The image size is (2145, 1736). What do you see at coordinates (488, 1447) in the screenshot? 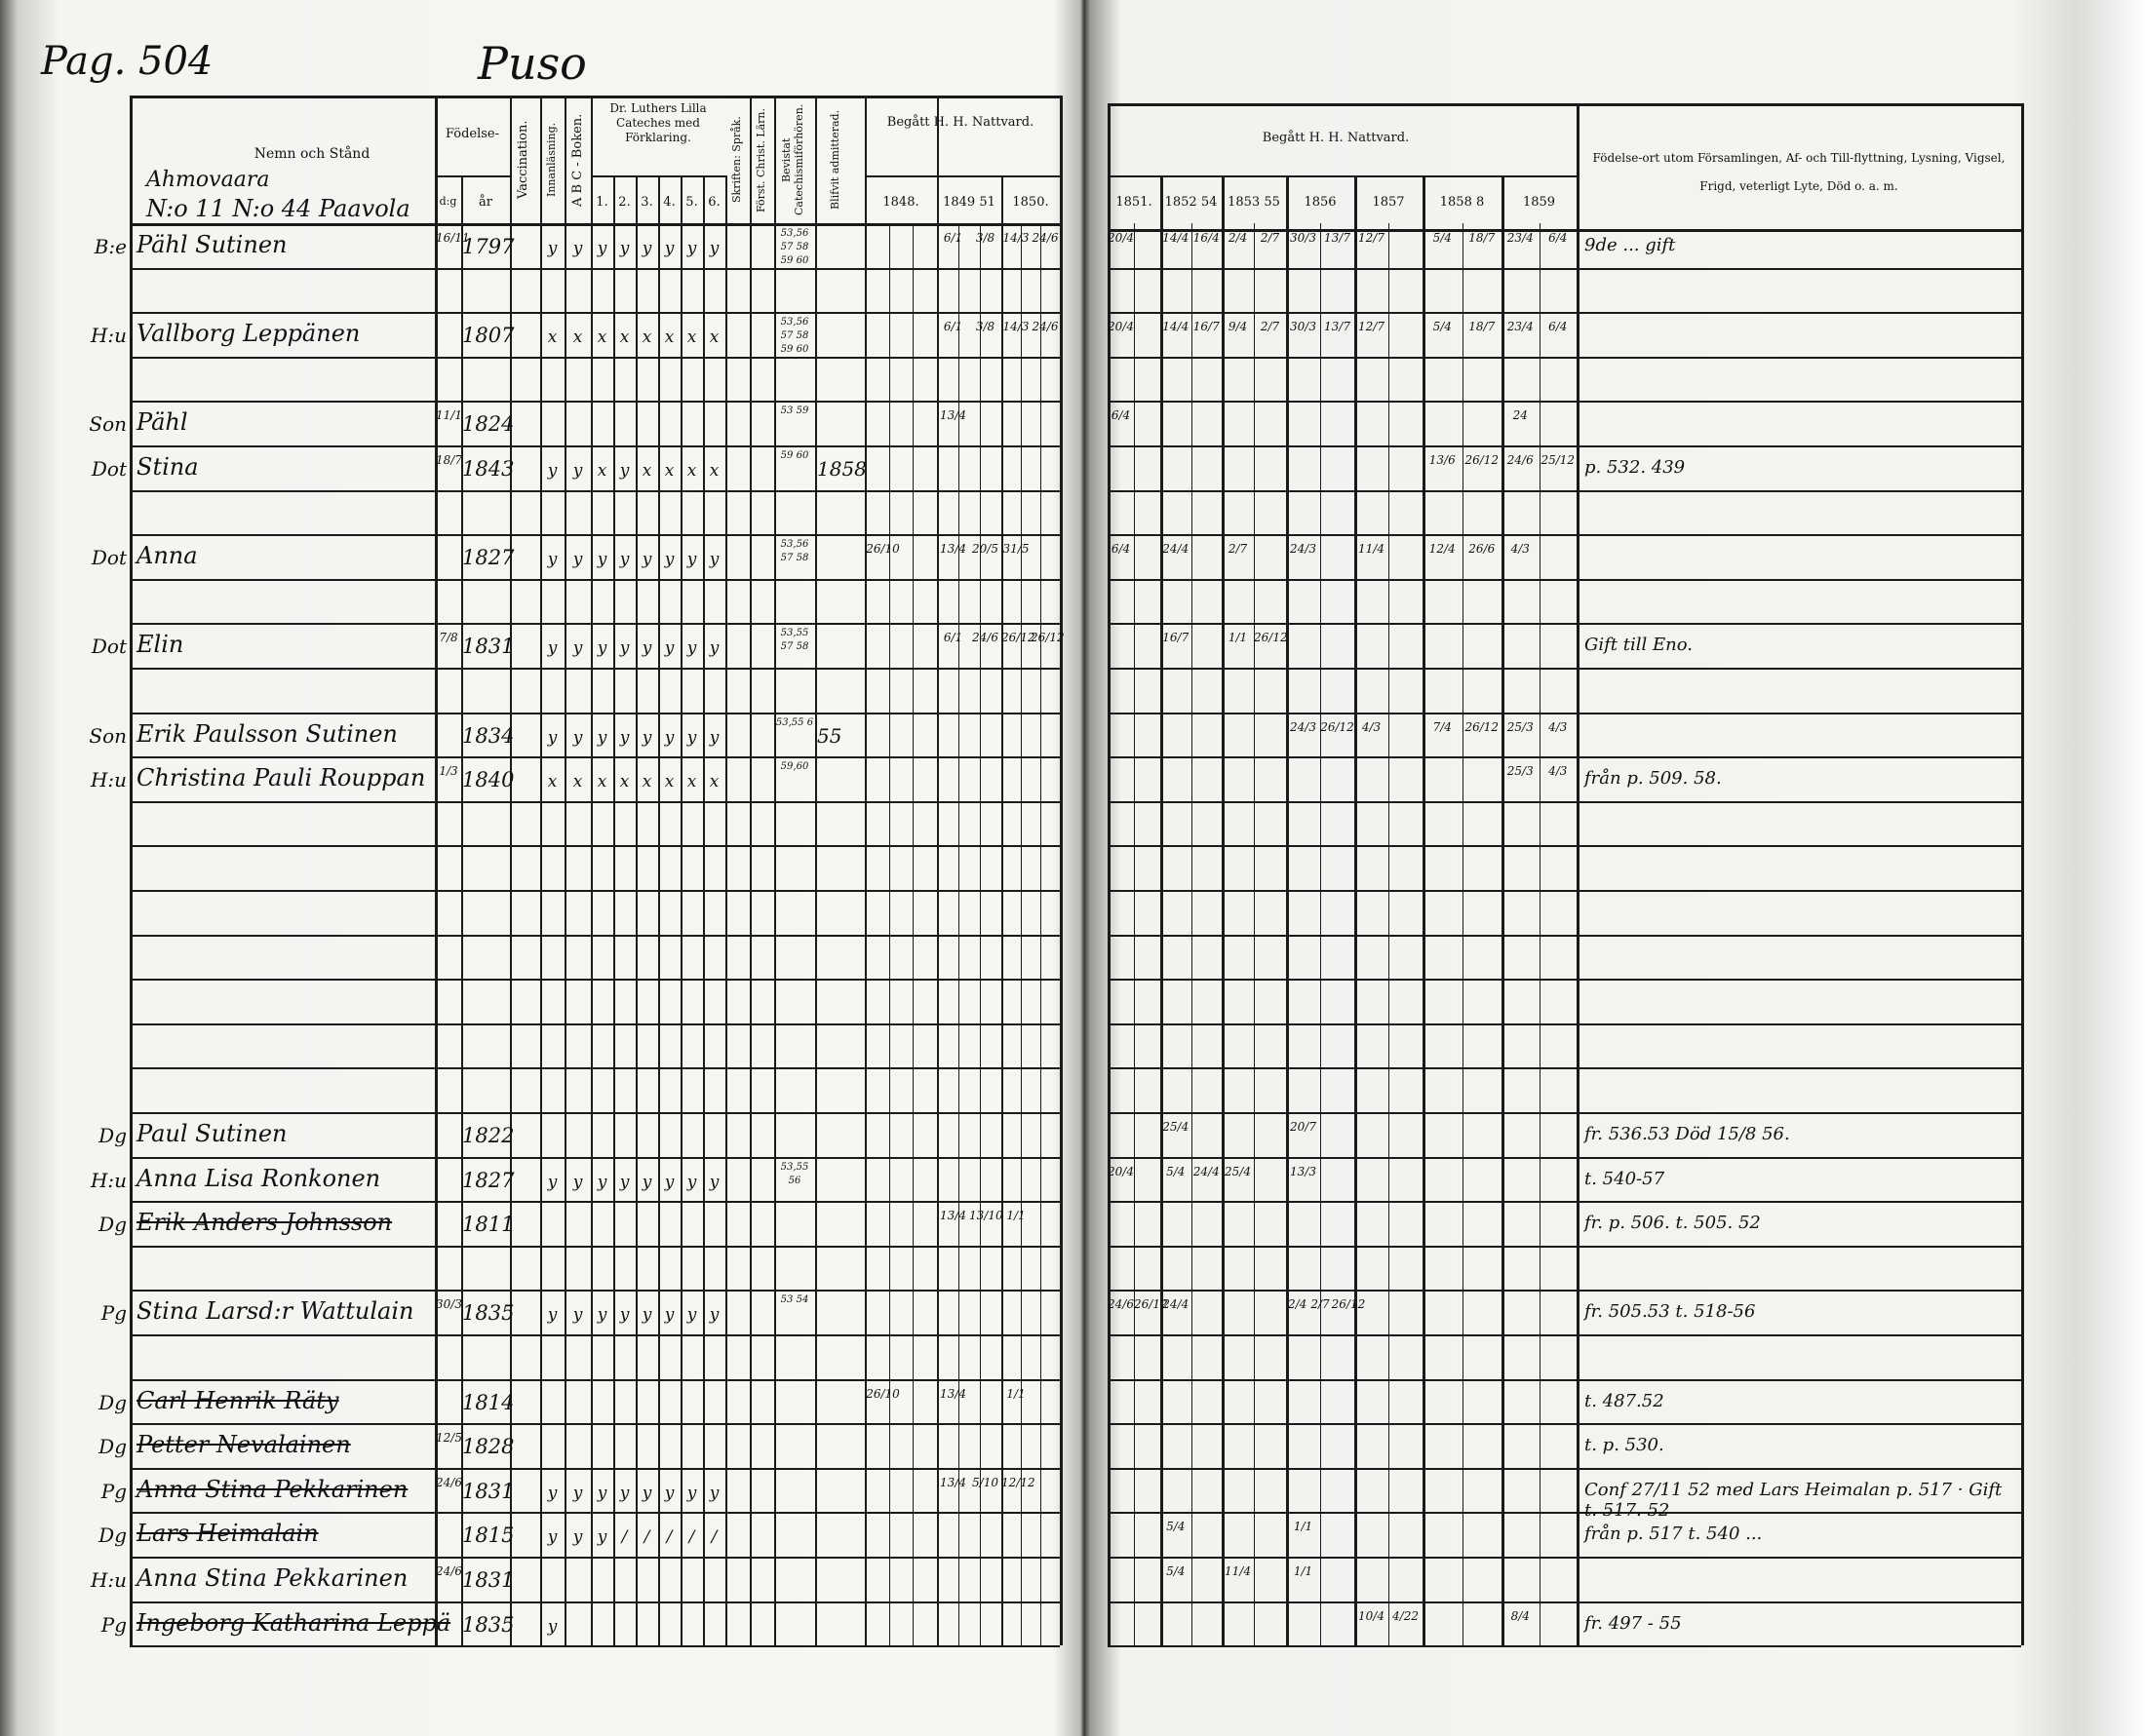
I see `birth-year: 1828` at bounding box center [488, 1447].